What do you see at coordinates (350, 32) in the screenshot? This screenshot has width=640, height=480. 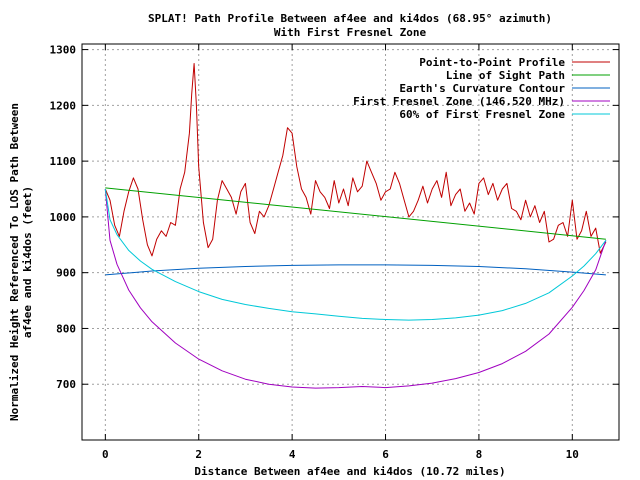 I see `chart-subtitle: With First Fresnel Zone` at bounding box center [350, 32].